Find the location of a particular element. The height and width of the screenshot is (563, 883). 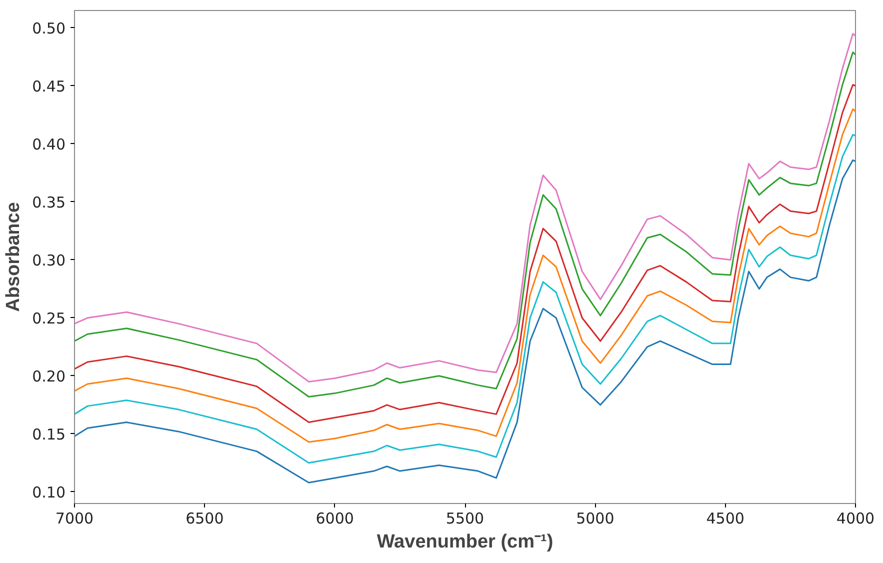

y-tick-label: 0.45 is located at coordinates (49, 86).